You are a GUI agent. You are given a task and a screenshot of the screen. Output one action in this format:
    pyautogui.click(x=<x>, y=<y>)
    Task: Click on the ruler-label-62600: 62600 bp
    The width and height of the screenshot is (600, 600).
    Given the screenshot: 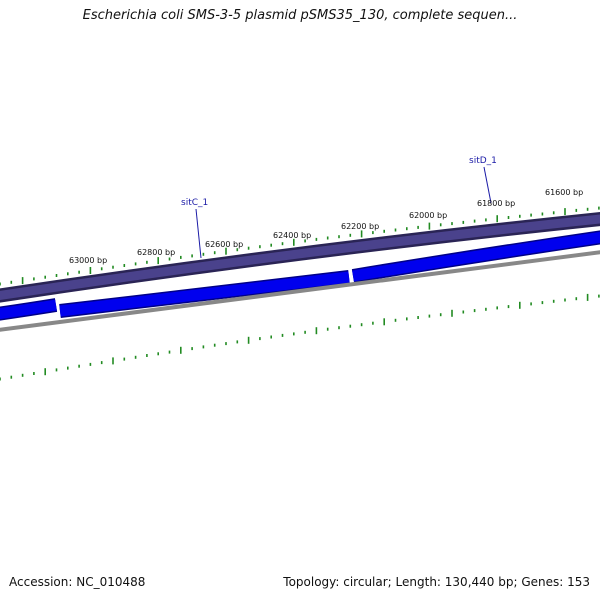 What is the action you would take?
    pyautogui.click(x=224, y=244)
    